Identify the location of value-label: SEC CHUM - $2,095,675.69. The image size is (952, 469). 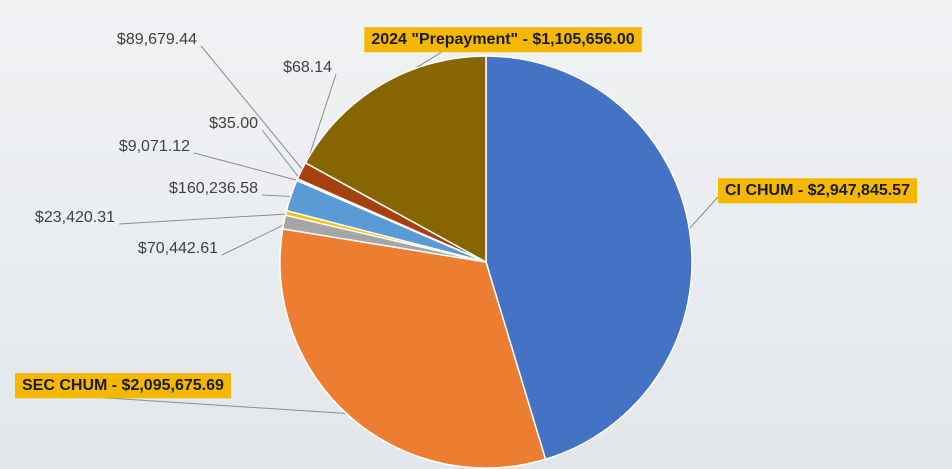
(123, 385).